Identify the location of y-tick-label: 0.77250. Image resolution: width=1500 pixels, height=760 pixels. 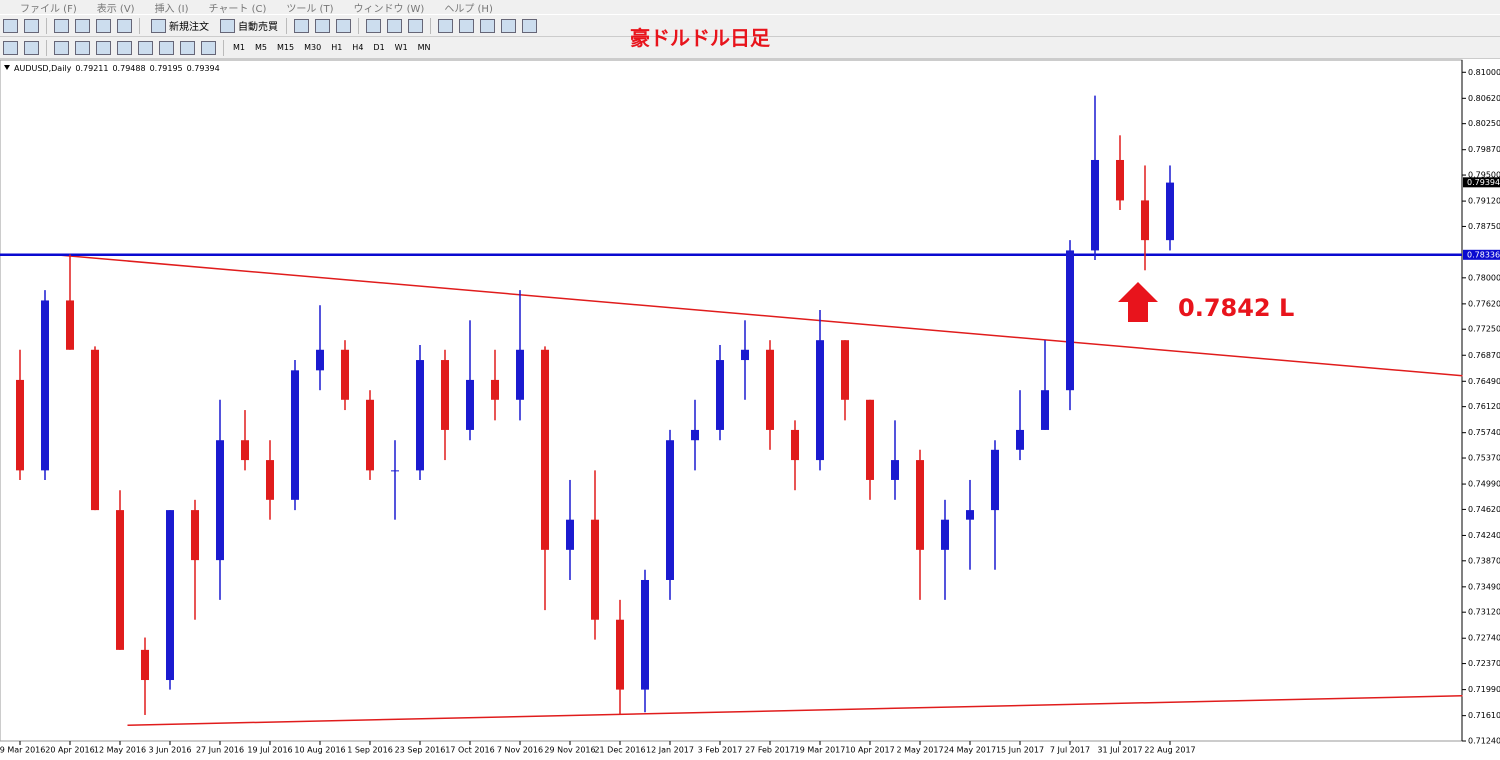
(1484, 329).